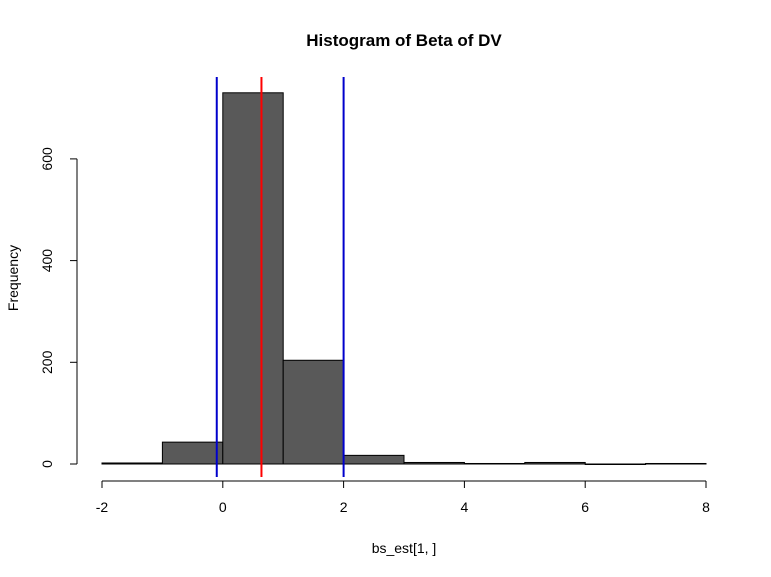  What do you see at coordinates (47, 362) in the screenshot?
I see `y-tick-label-1: 200` at bounding box center [47, 362].